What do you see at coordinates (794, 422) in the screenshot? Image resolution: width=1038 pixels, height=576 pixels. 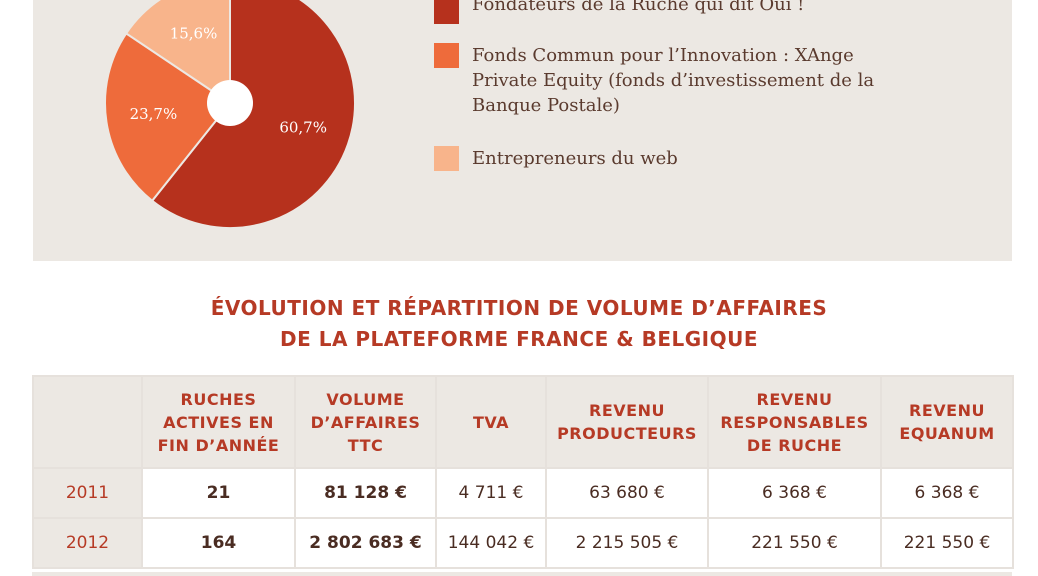 I see `column-header: REVENU RESPONSABLES DE RUCHE` at bounding box center [794, 422].